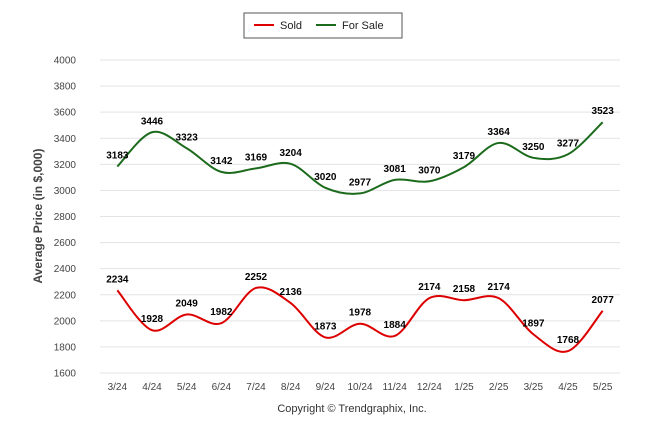  What do you see at coordinates (187, 137) in the screenshot?
I see `data-label-for-sale: 3323` at bounding box center [187, 137].